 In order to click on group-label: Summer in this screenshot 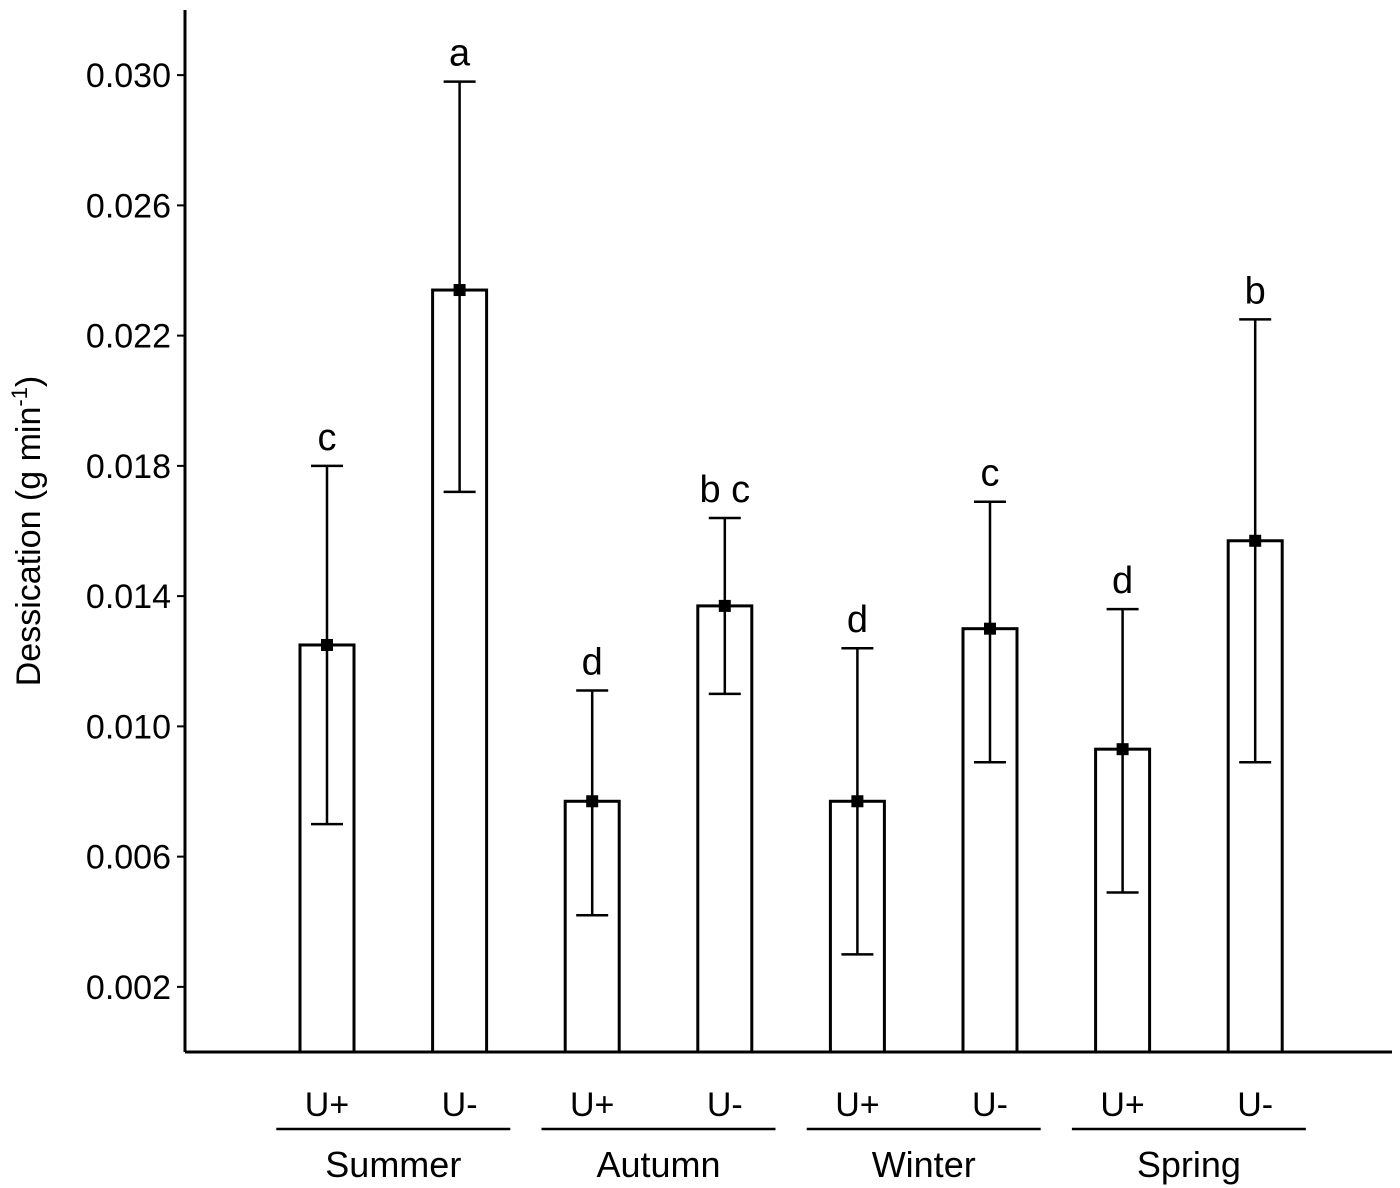, I will do `click(393, 1164)`.